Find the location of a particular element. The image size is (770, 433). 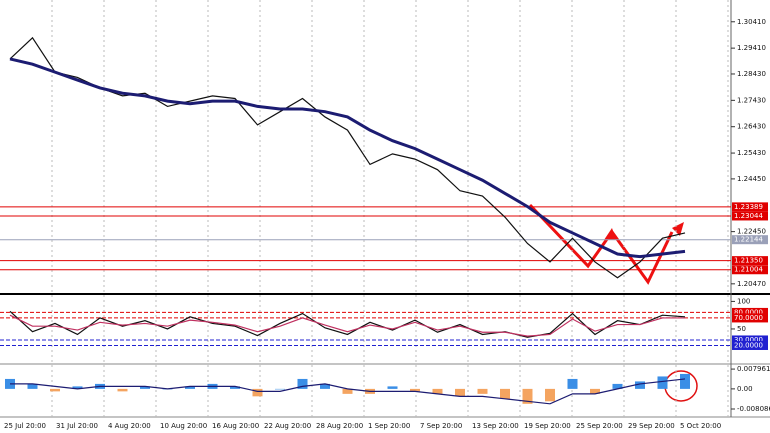

x-tick-label: 31 Jul 20:00 is located at coordinates (77, 426).